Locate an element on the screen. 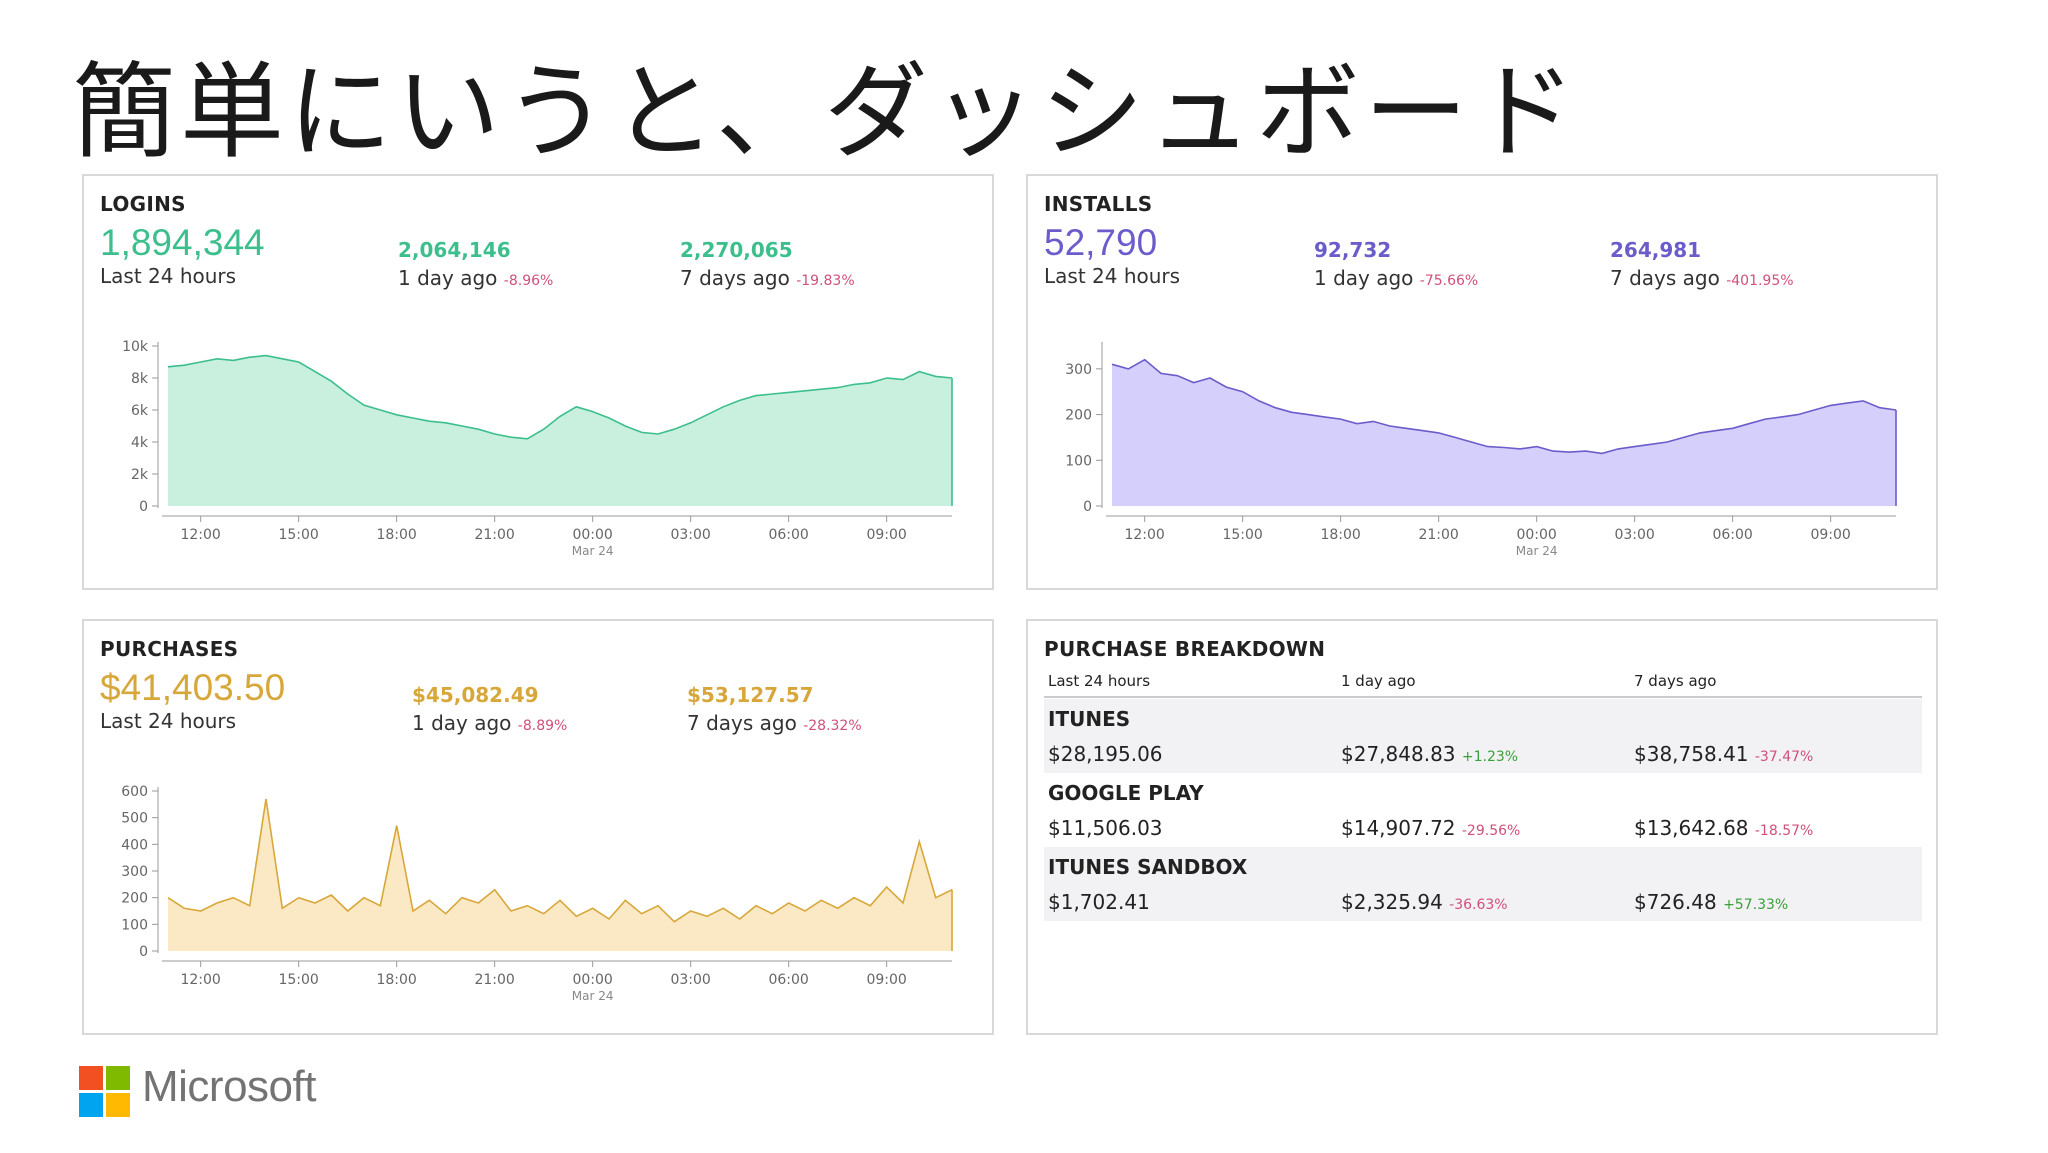  logins-title: LOGINS is located at coordinates (143, 204).